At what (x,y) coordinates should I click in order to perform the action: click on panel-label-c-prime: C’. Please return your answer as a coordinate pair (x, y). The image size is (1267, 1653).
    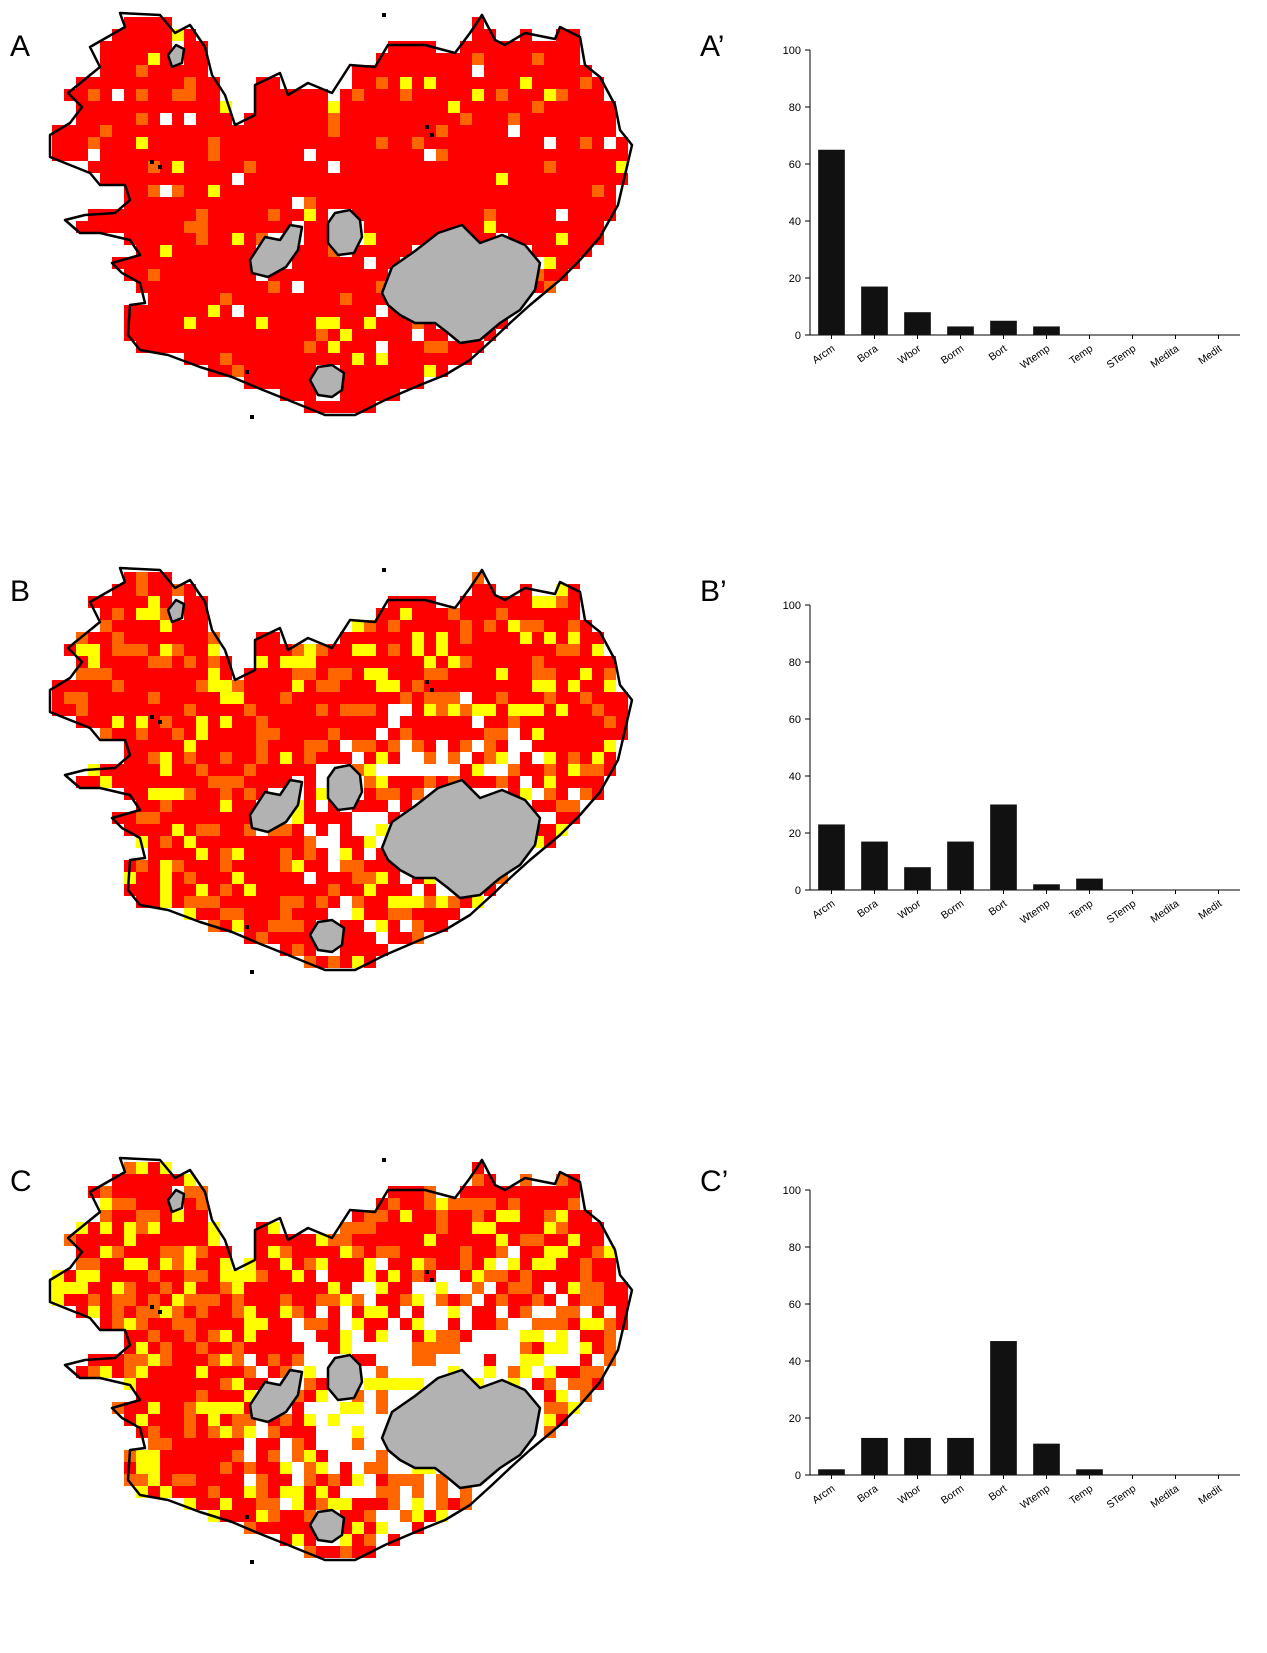
    Looking at the image, I should click on (714, 1181).